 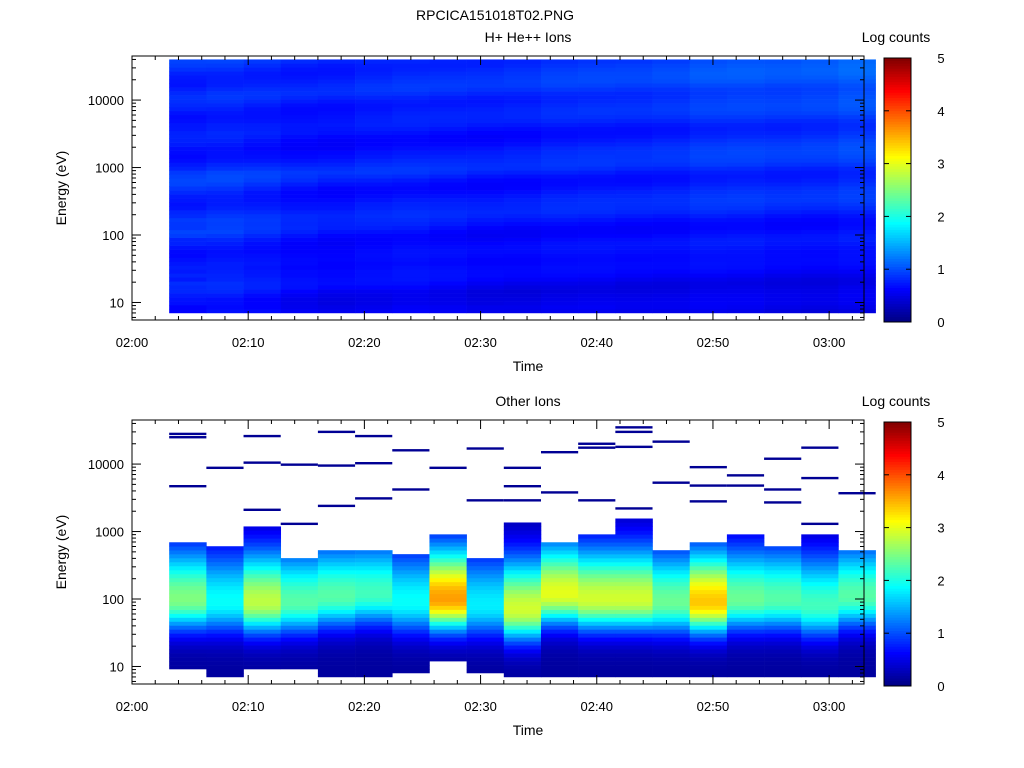 I want to click on count-line, so click(x=448, y=468).